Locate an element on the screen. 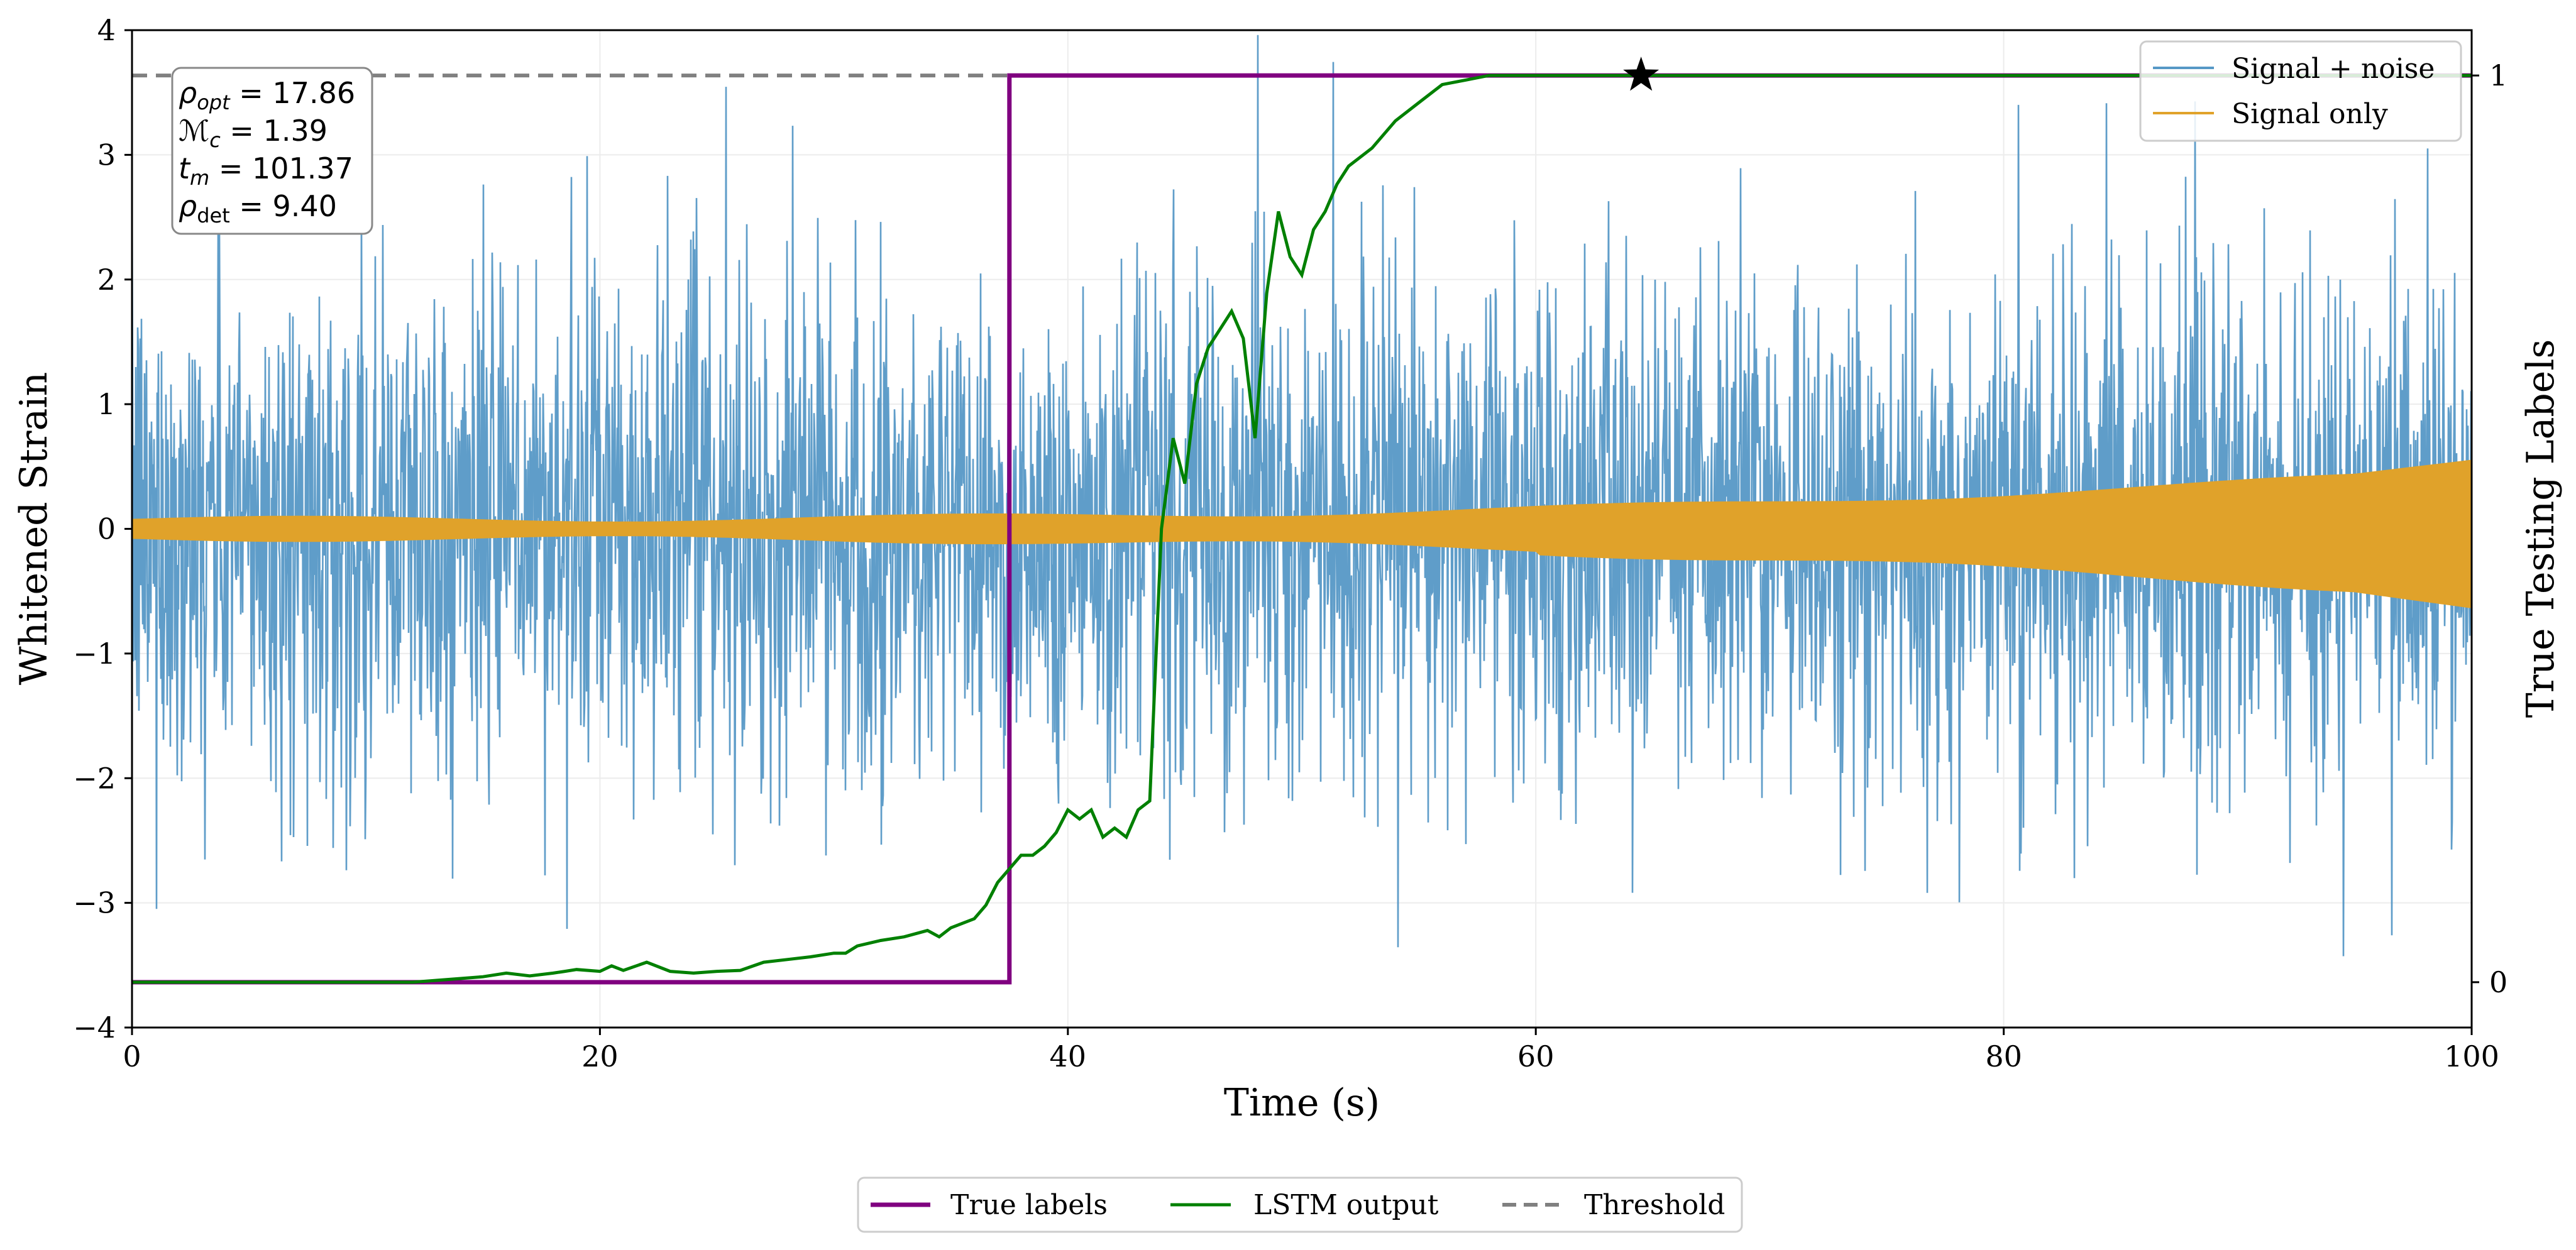  legend-upper: Signal + noise Signal only is located at coordinates (2301, 91).